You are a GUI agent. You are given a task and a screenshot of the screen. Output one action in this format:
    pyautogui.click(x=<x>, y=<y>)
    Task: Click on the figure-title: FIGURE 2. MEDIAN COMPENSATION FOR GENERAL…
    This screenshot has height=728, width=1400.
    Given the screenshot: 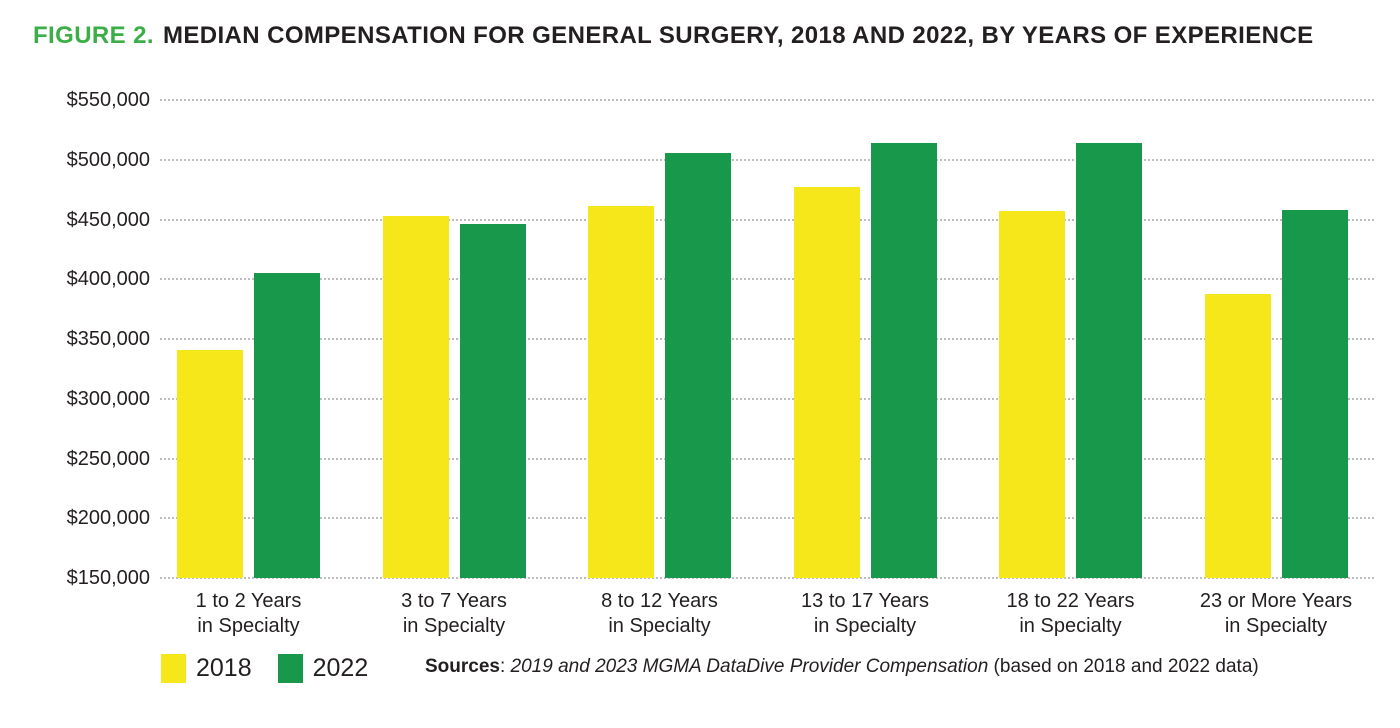 What is the action you would take?
    pyautogui.click(x=673, y=36)
    